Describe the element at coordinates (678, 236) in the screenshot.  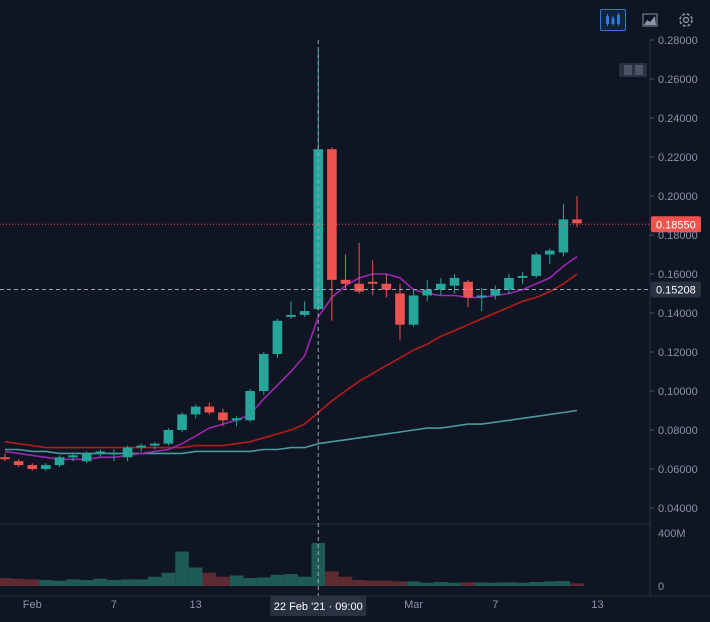
I see `price-tick-label: 0.18000` at that location.